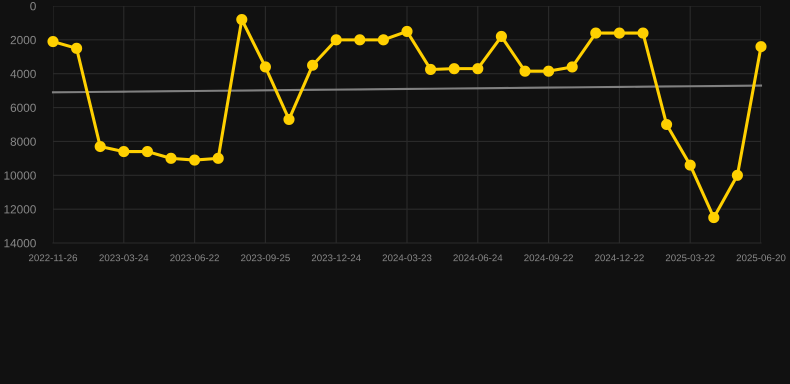 This screenshot has height=384, width=790. Describe the element at coordinates (23, 108) in the screenshot. I see `y-tick-label: 6000` at that location.